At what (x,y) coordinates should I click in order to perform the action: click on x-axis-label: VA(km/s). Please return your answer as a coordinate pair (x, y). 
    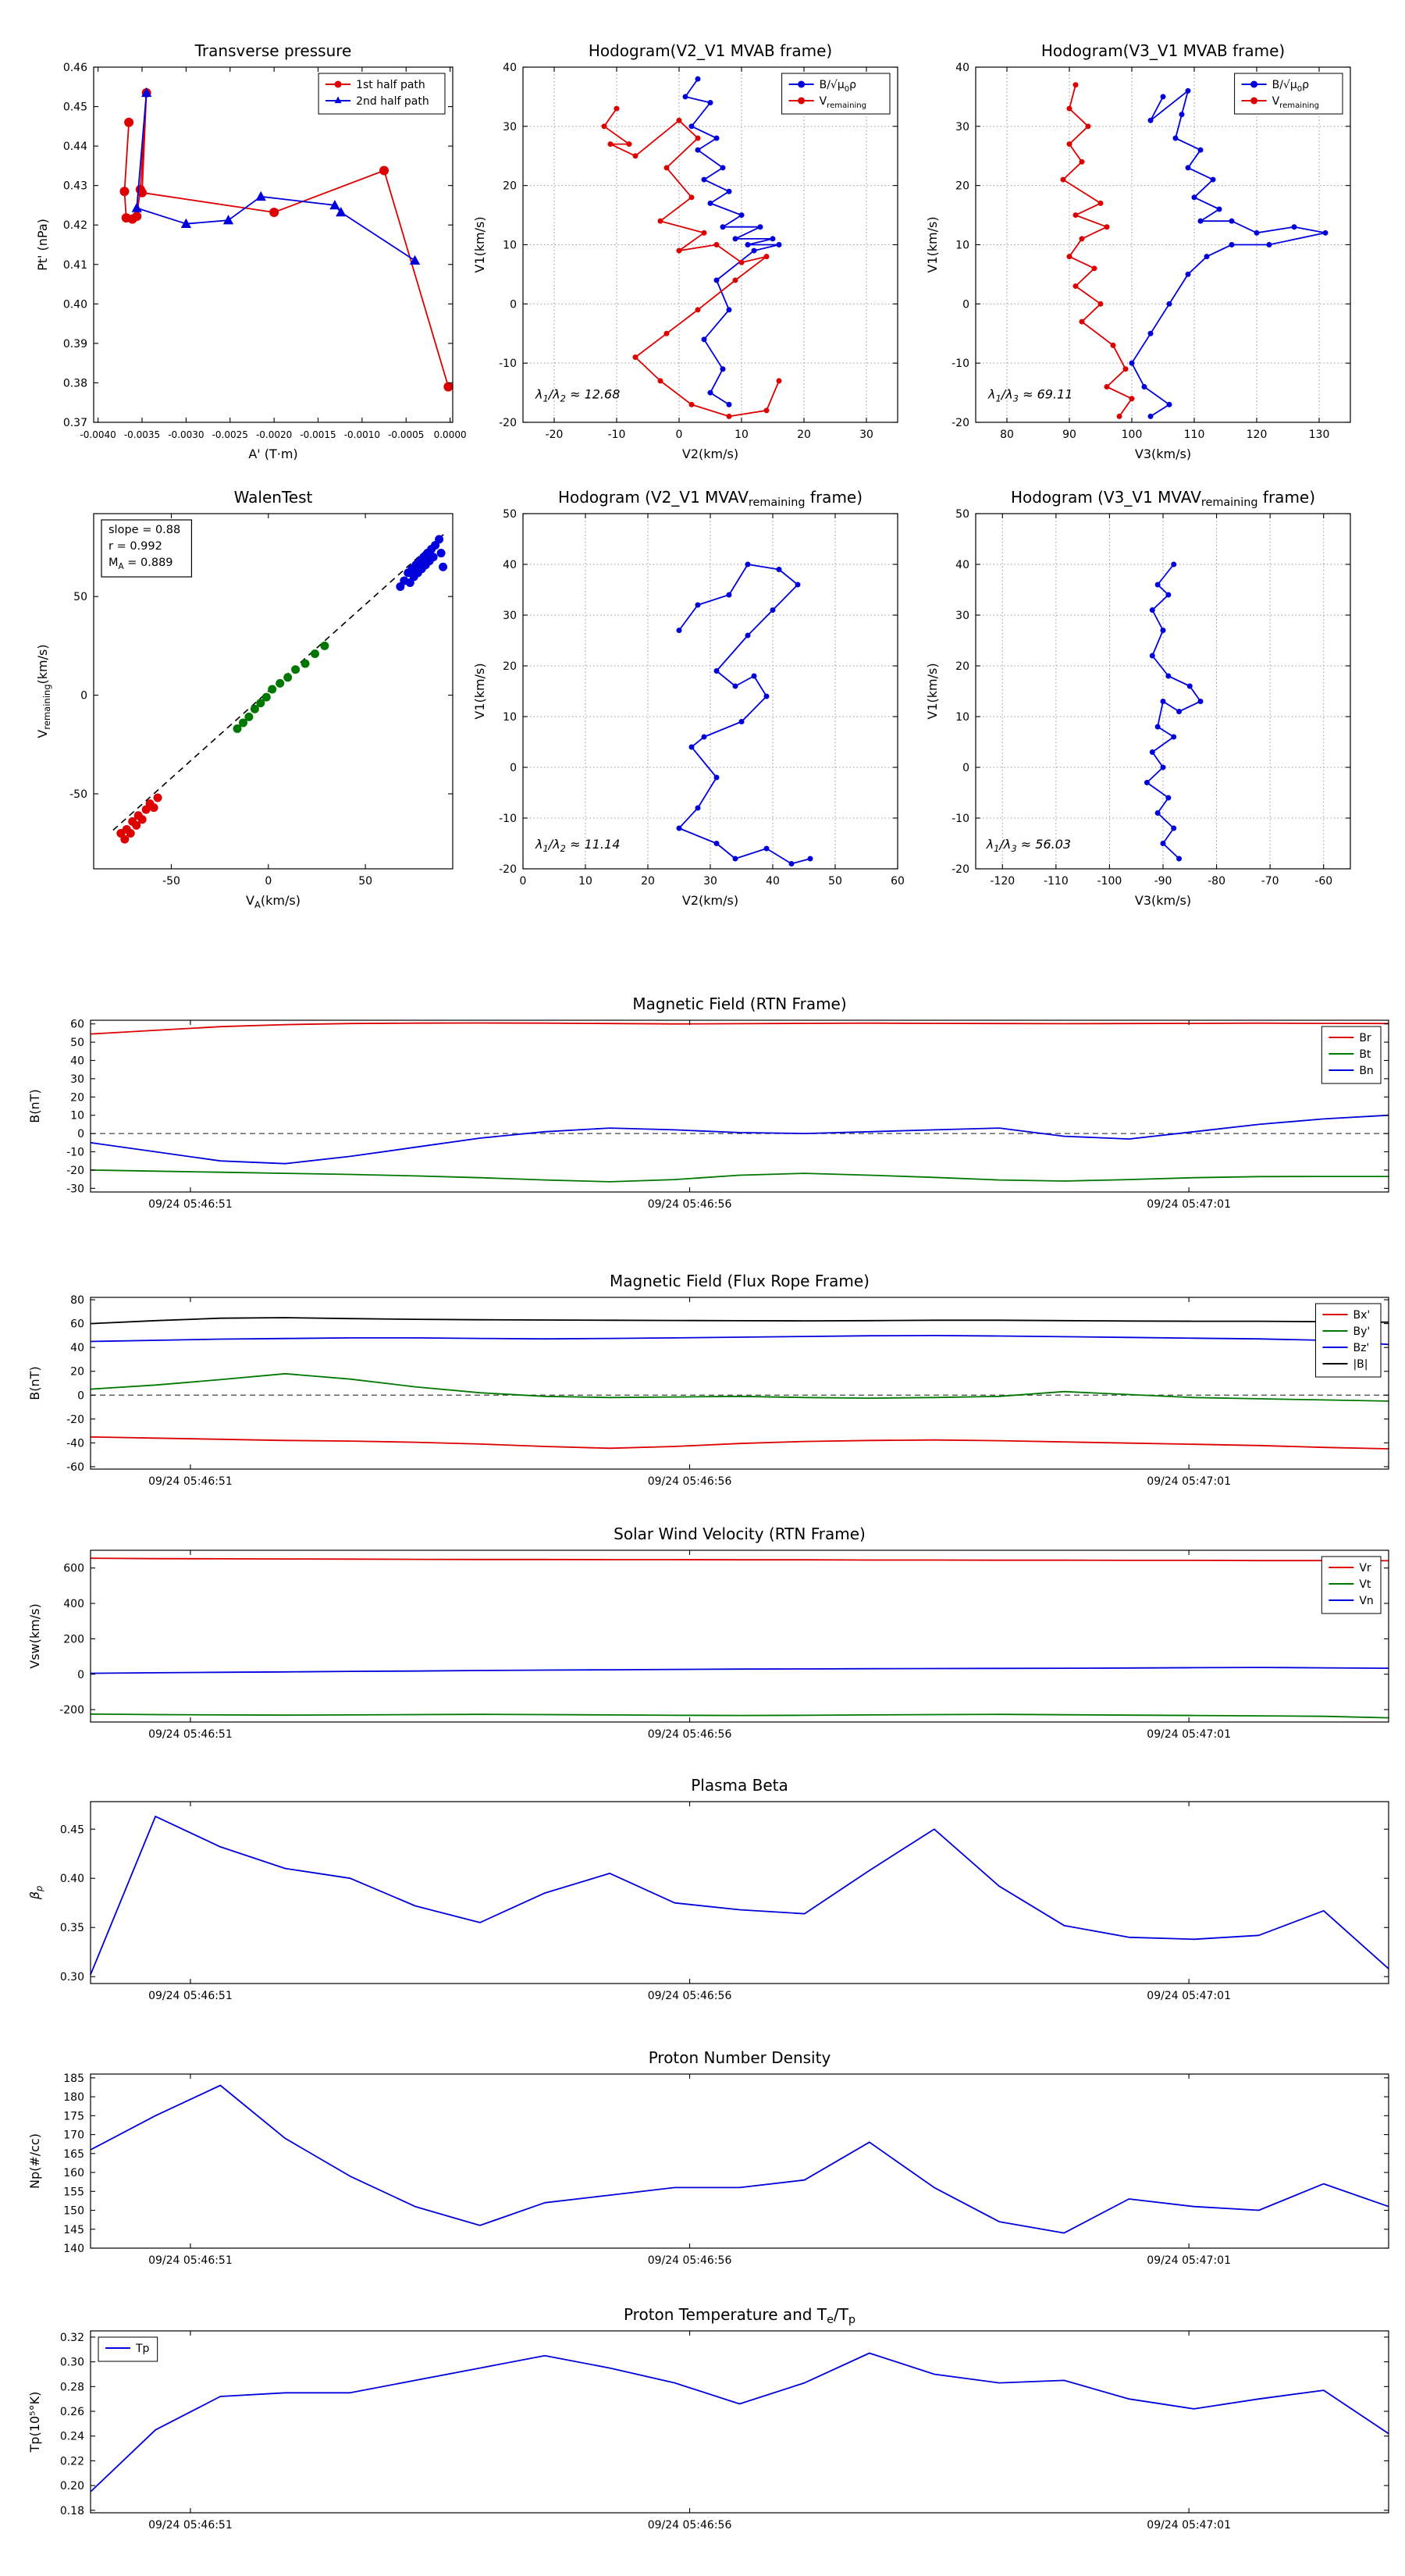
    Looking at the image, I should click on (273, 901).